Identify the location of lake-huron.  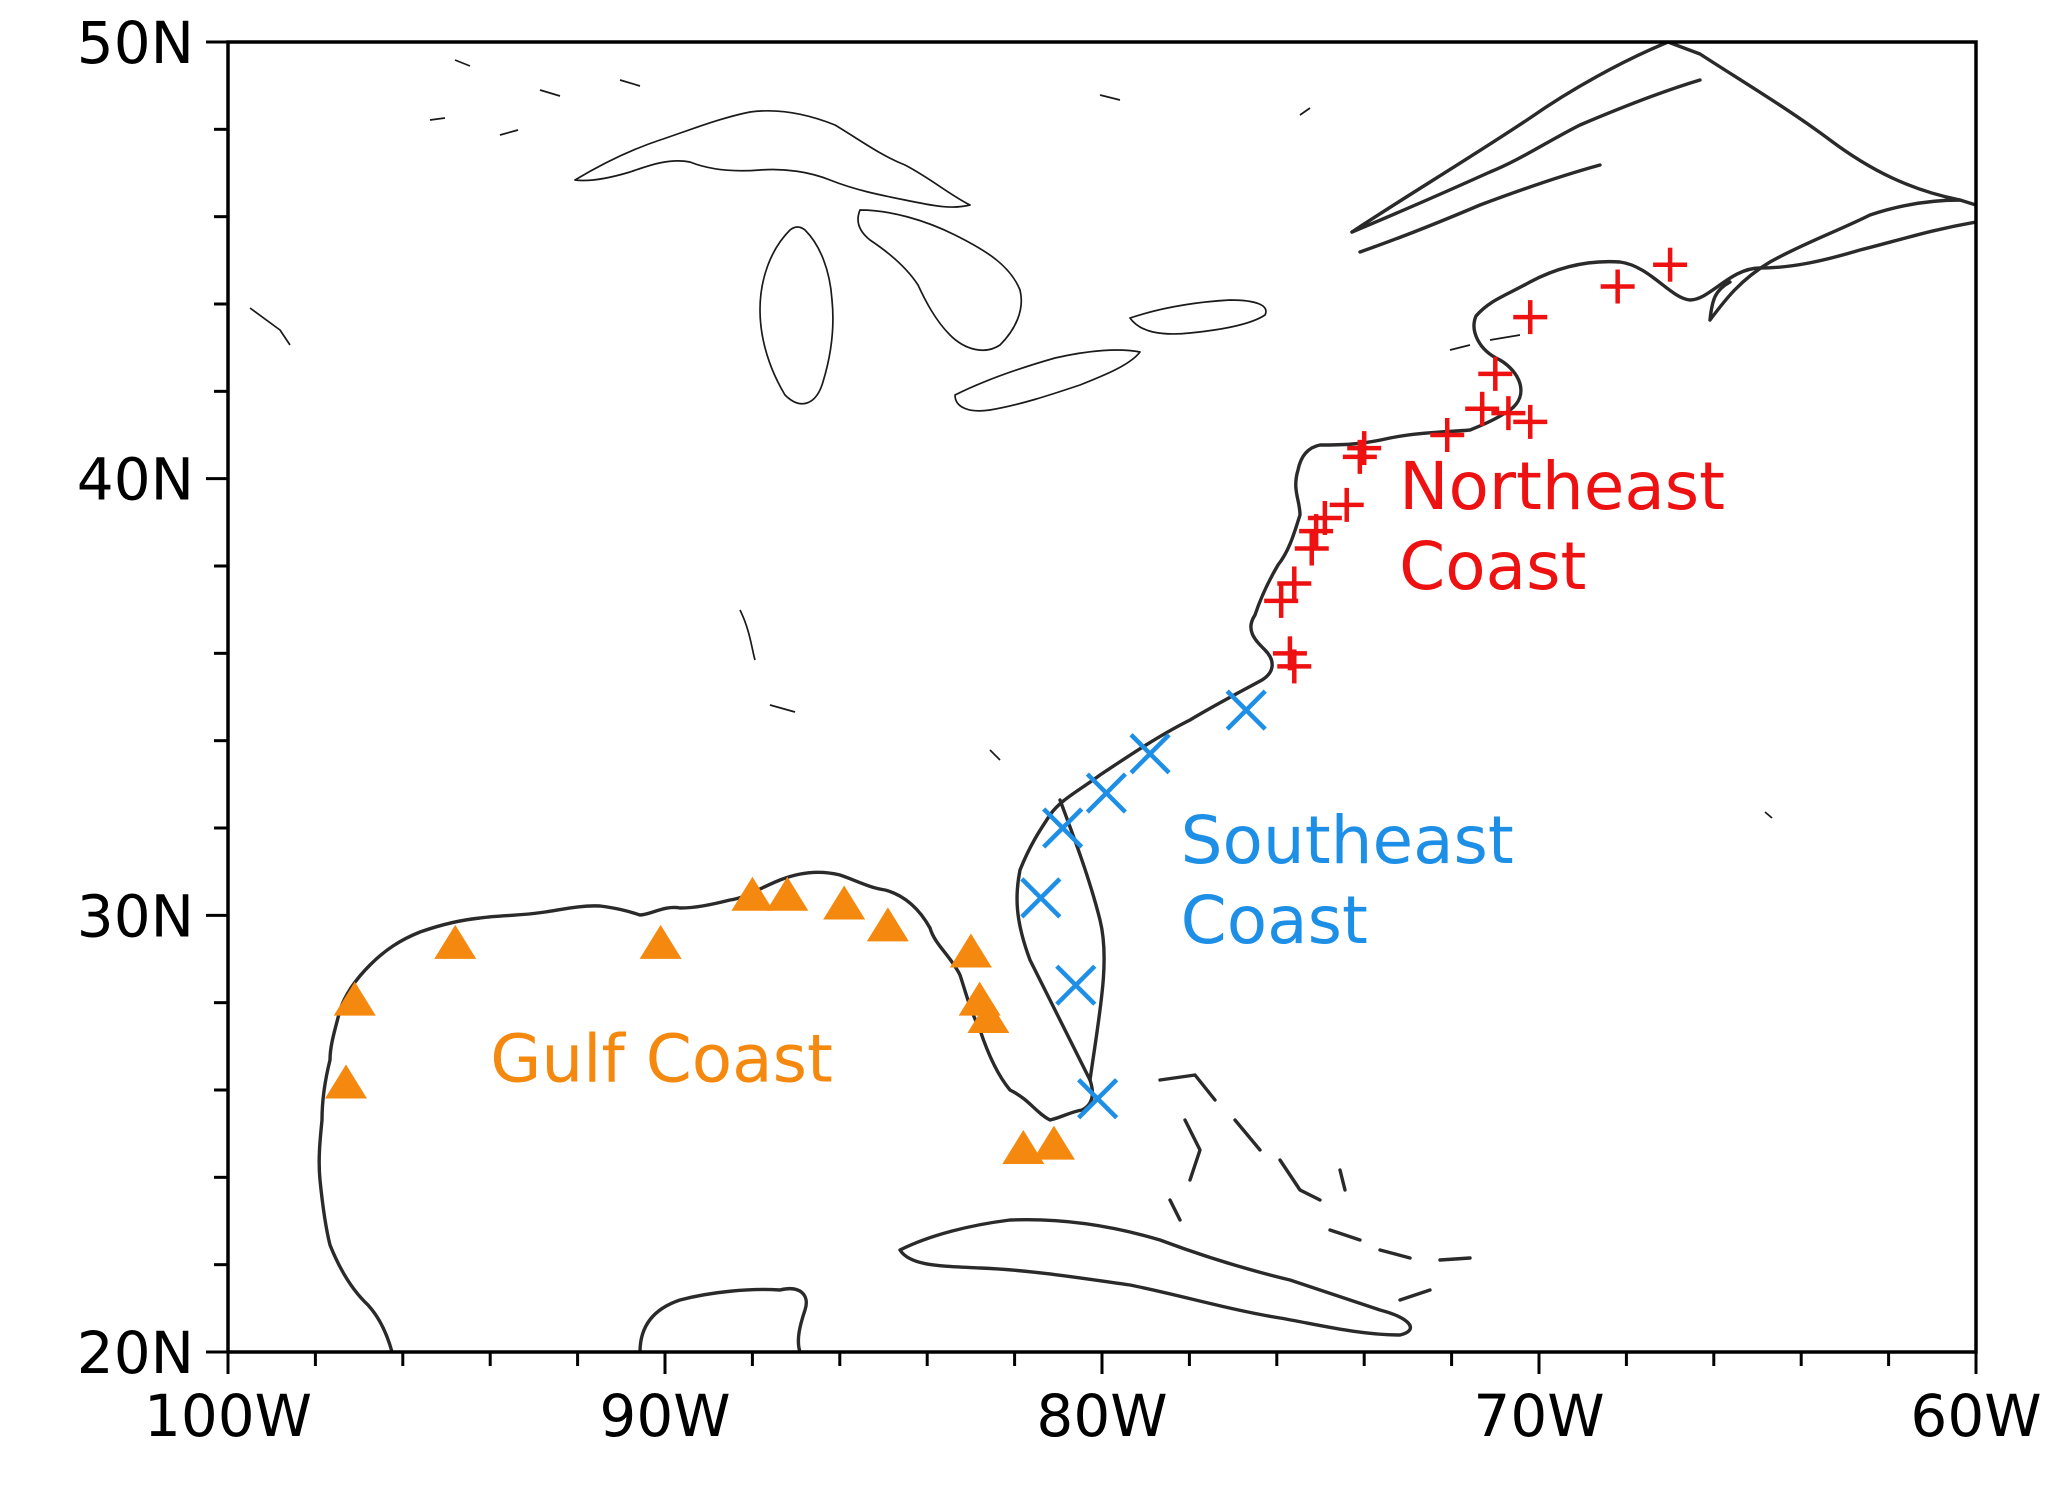
(940, 280).